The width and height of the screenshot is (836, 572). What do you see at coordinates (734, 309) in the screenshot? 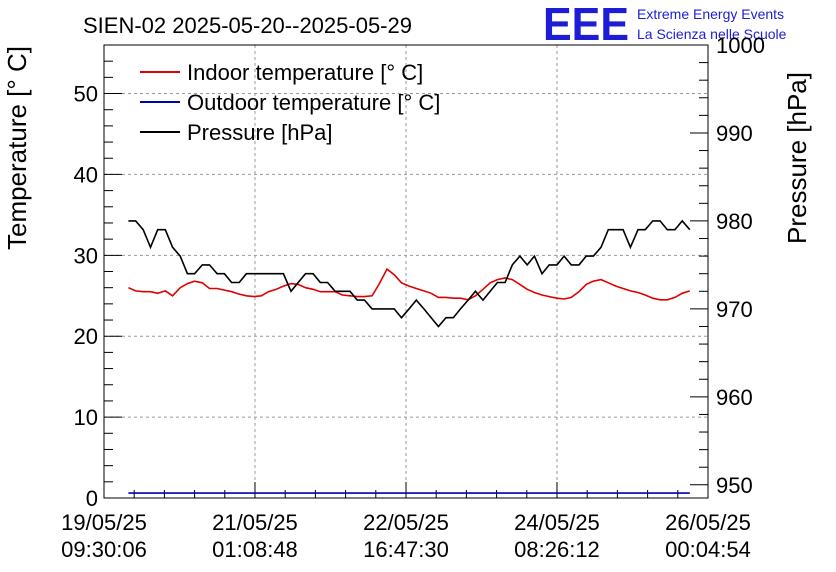
I see `right-tick-label: 970` at bounding box center [734, 309].